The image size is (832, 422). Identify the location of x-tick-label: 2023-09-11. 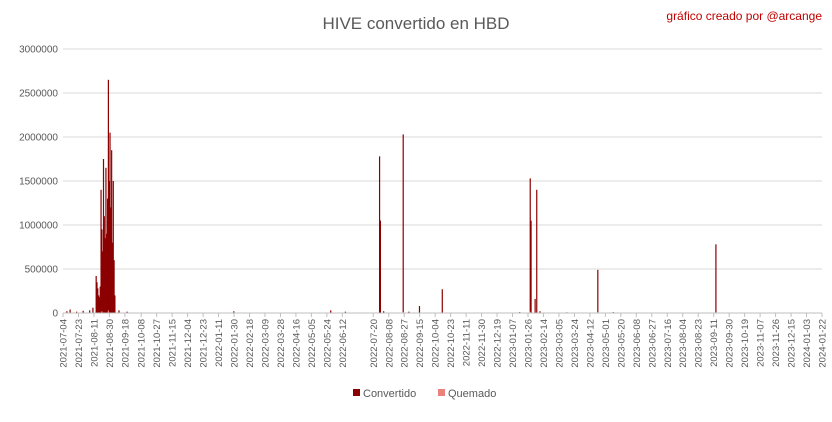
(714, 343).